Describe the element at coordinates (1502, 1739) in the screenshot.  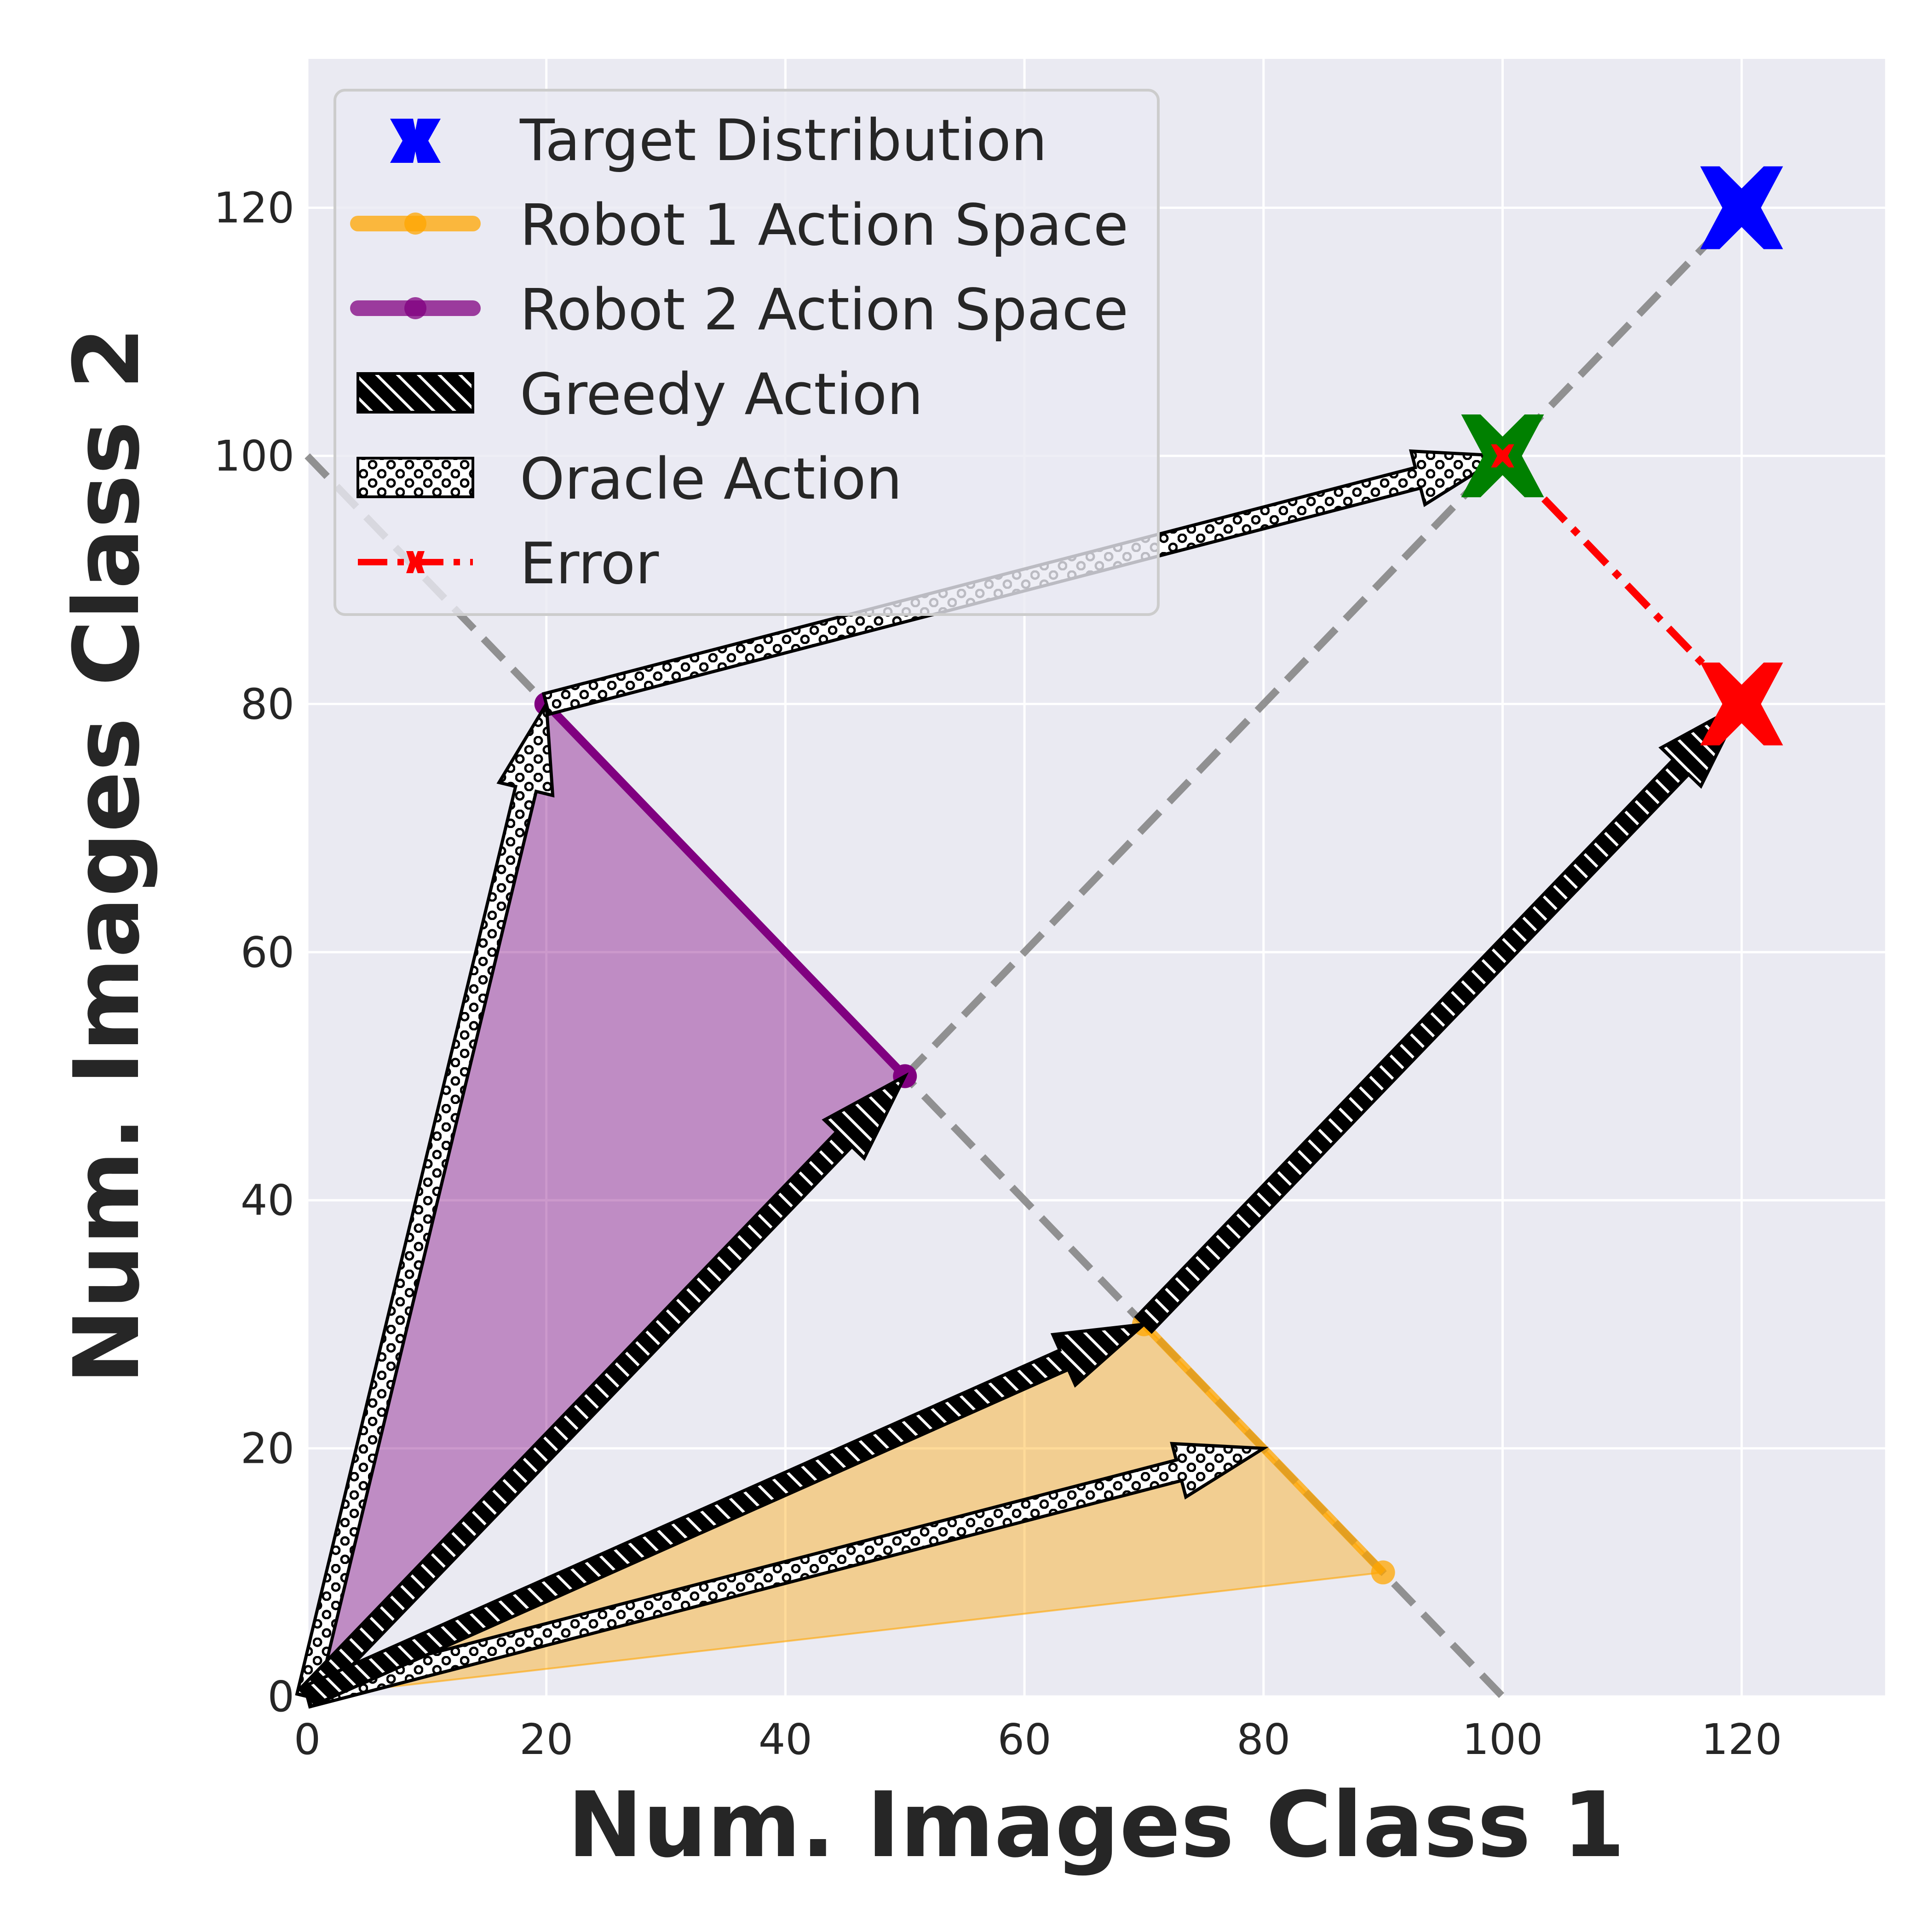
I see `x-tick-label: 100` at that location.